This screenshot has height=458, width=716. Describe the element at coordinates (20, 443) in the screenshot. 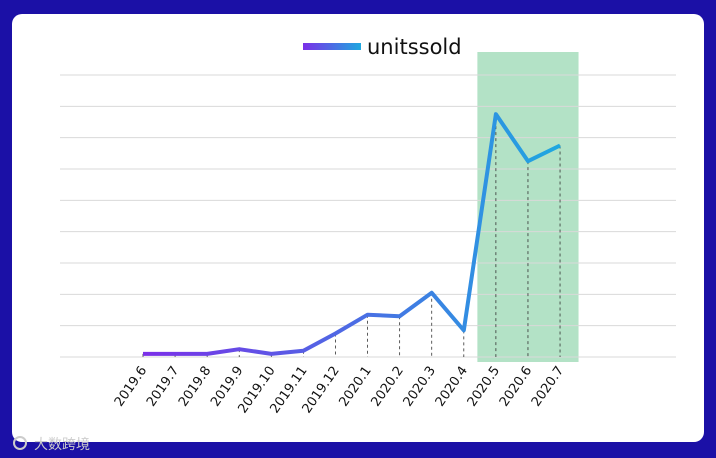

I see `watermark-logo` at that location.